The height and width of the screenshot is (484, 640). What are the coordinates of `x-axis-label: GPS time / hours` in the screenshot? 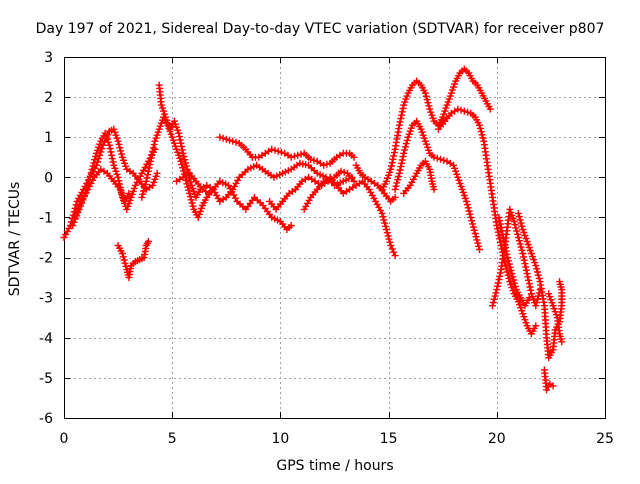 It's located at (334, 466).